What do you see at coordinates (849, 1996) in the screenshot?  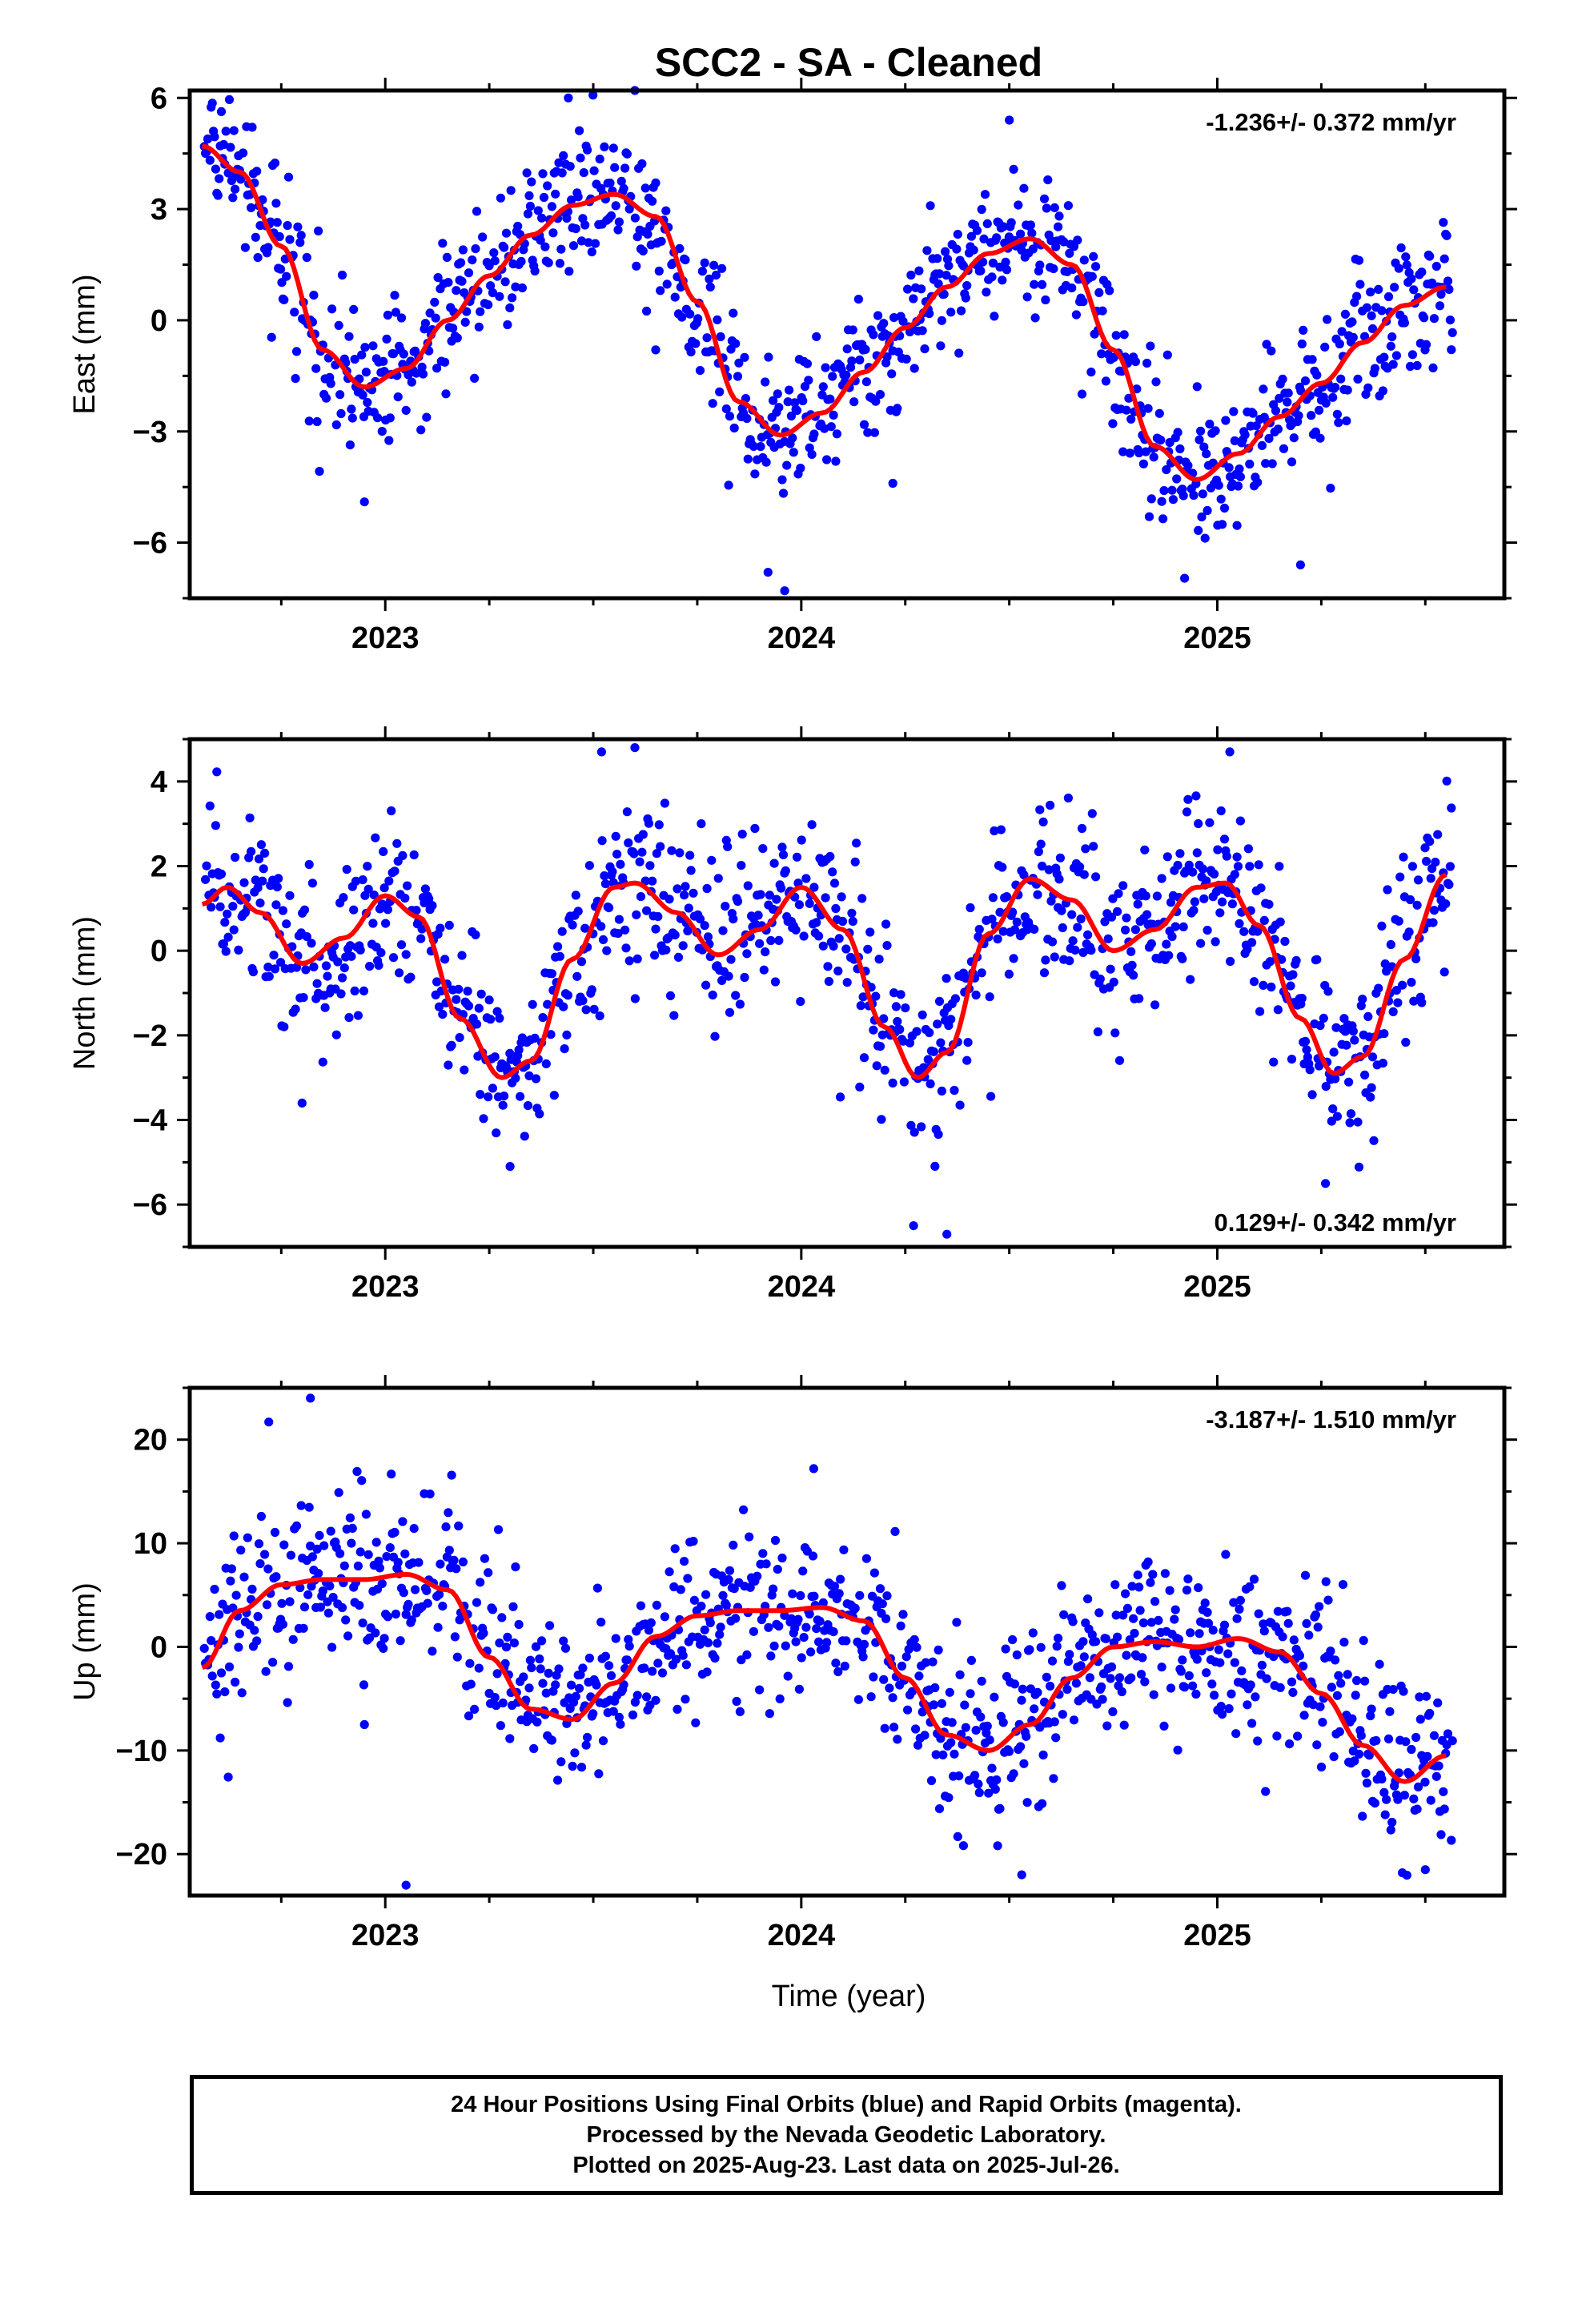 I see `x-axis-label: Time (year)` at bounding box center [849, 1996].